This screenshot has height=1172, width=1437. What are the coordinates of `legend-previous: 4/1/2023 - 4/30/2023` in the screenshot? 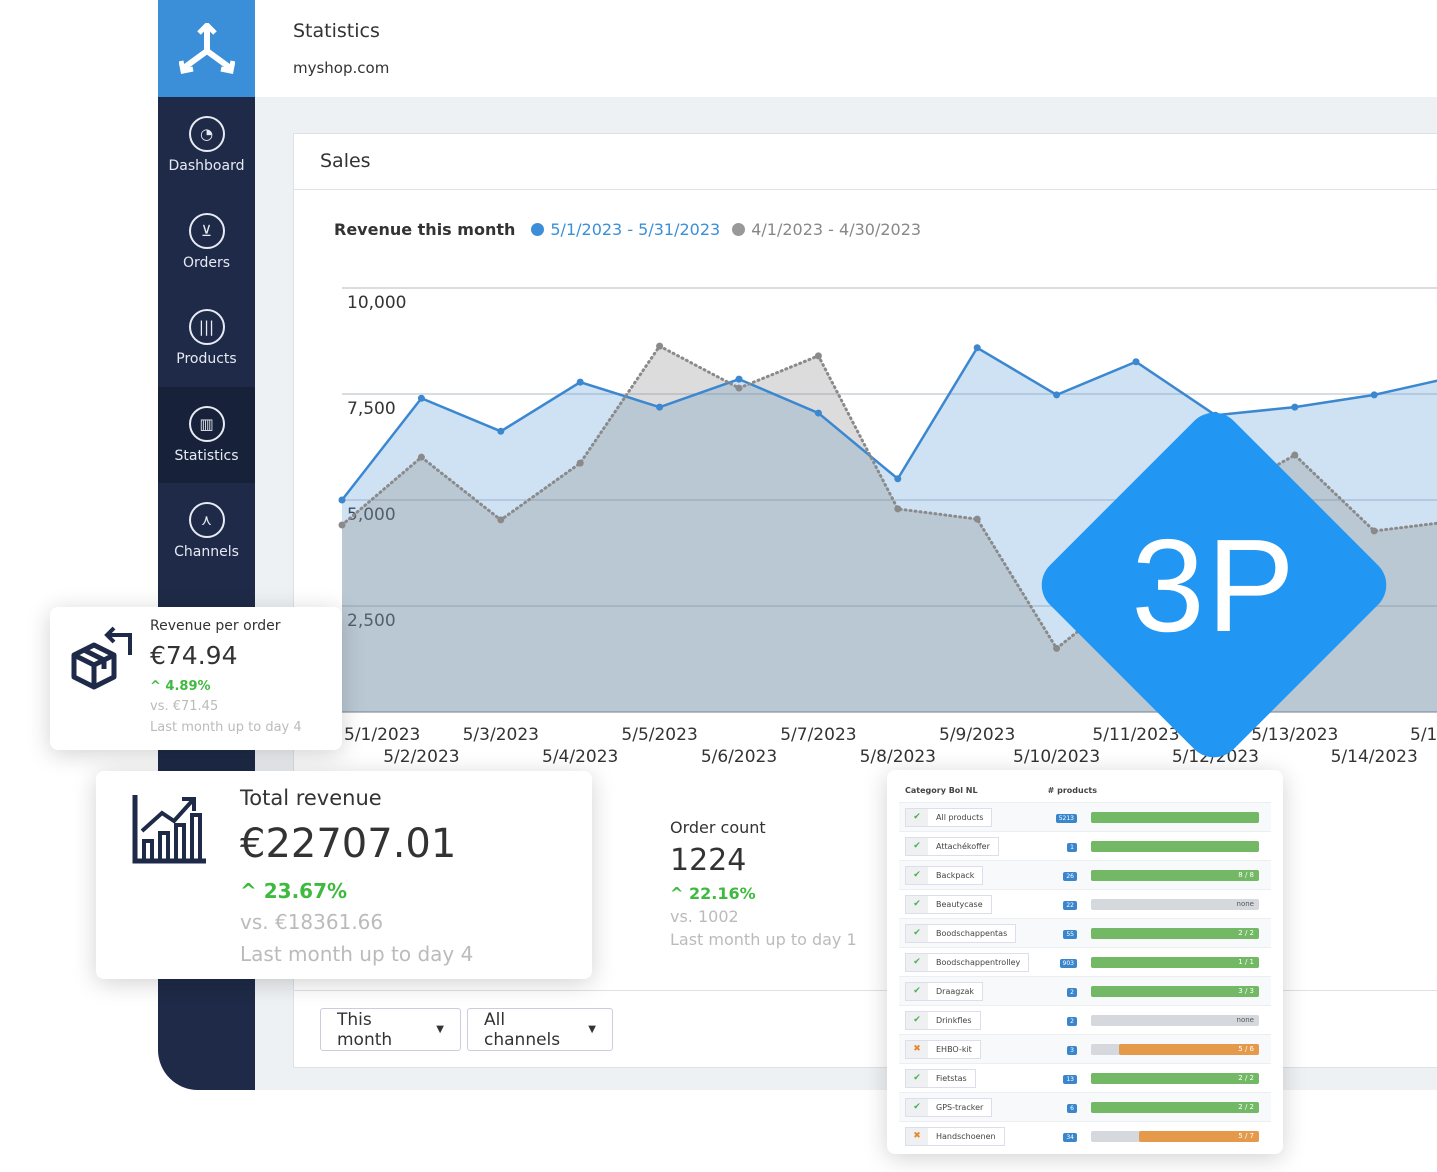 It's located at (836, 229).